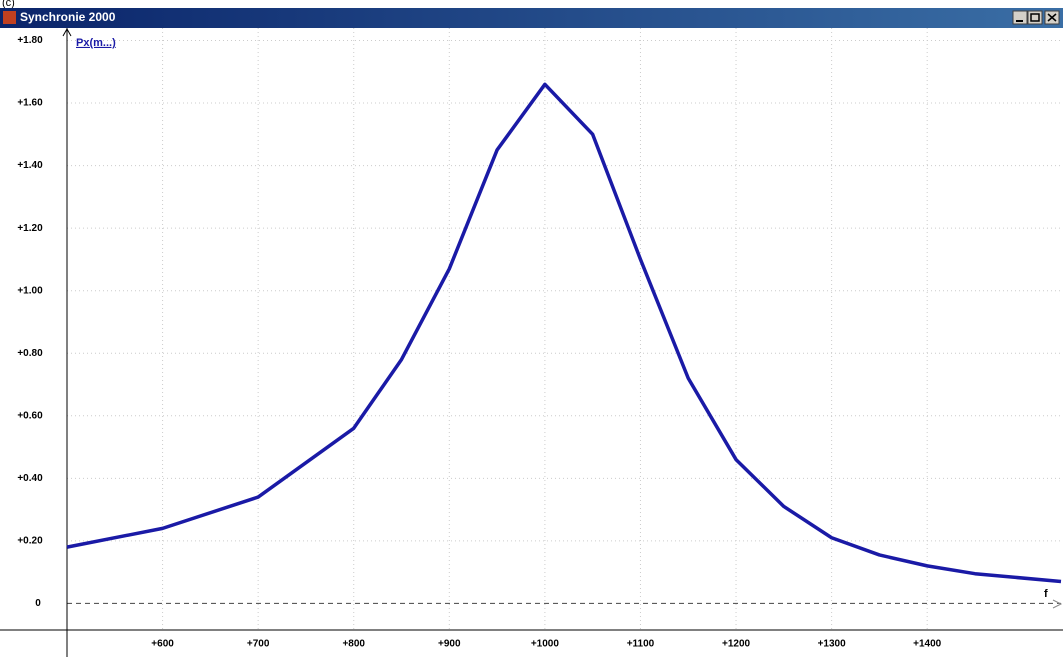 This screenshot has height=657, width=1063. Describe the element at coordinates (8, 4) in the screenshot. I see `figure-label: (c)` at that location.